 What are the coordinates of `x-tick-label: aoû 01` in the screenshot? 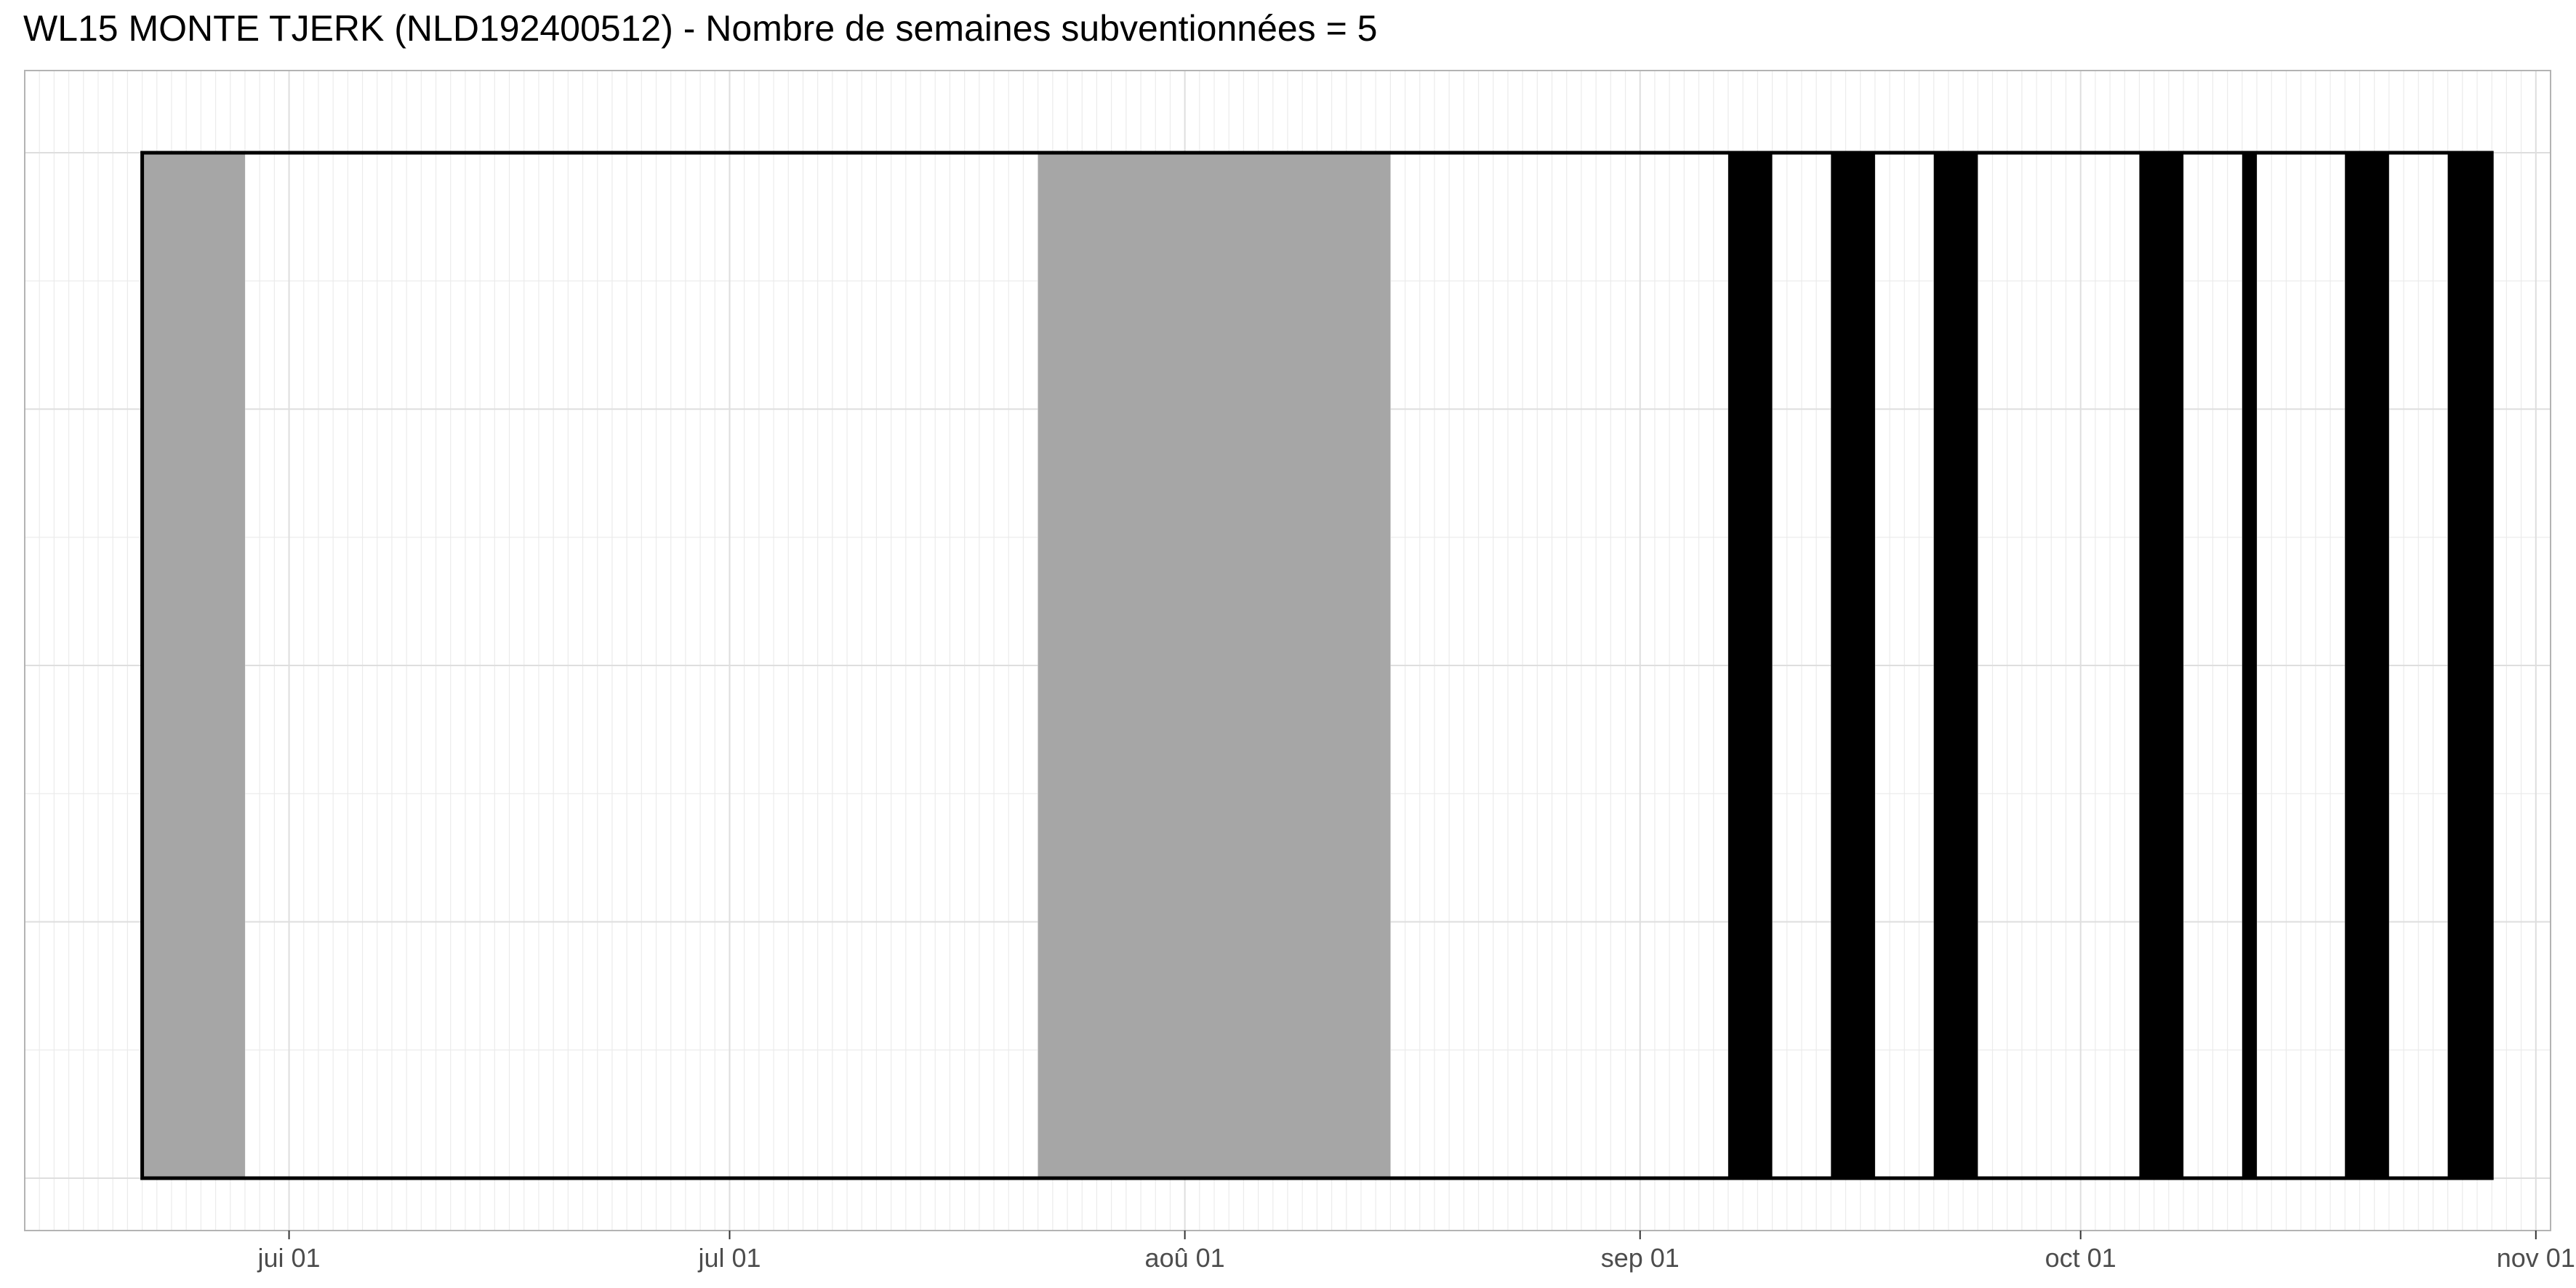 It's located at (1185, 1258).